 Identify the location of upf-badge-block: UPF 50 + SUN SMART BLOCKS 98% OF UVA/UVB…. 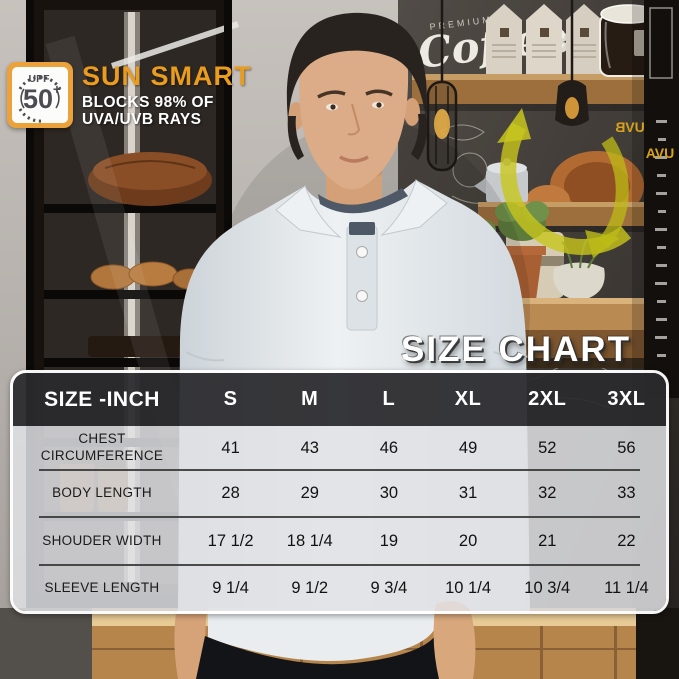
(129, 95).